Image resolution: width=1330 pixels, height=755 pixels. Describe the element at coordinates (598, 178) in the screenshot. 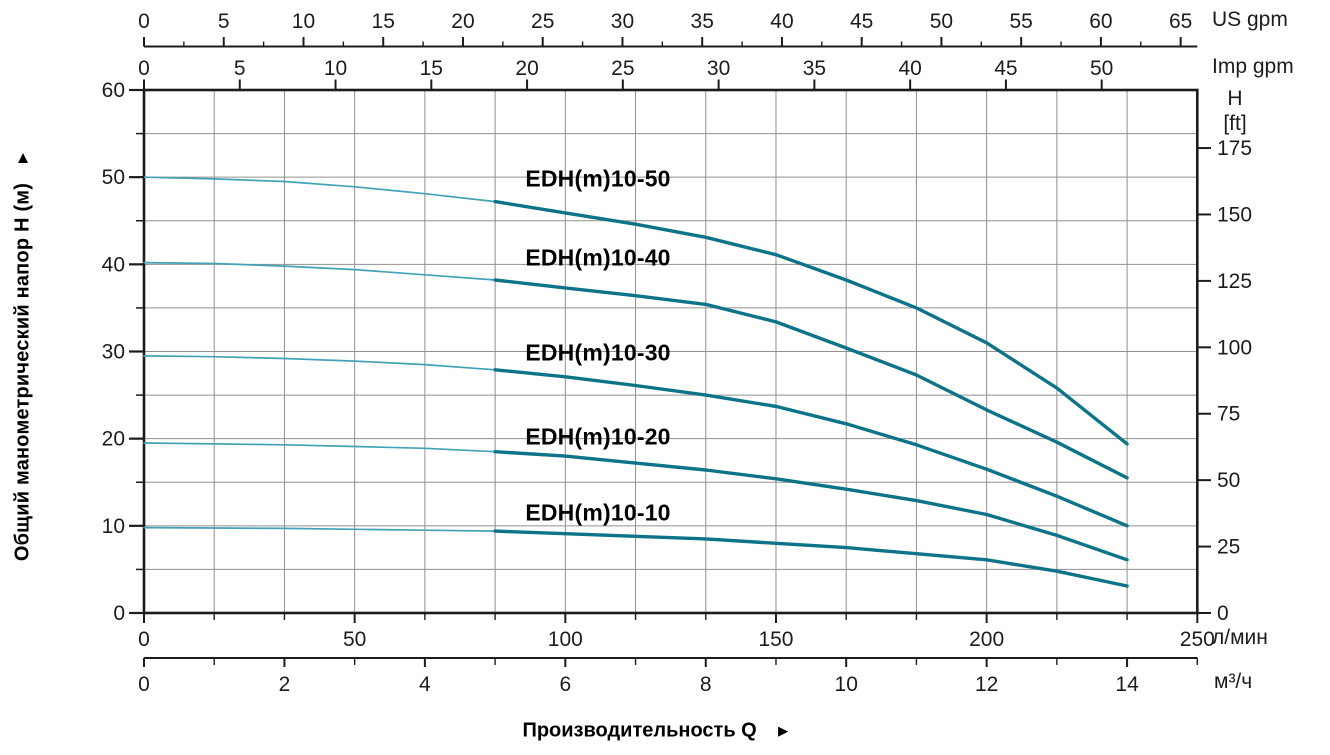

I see `curve-label-EDH(m)10-50: EDH(m)10-50` at that location.